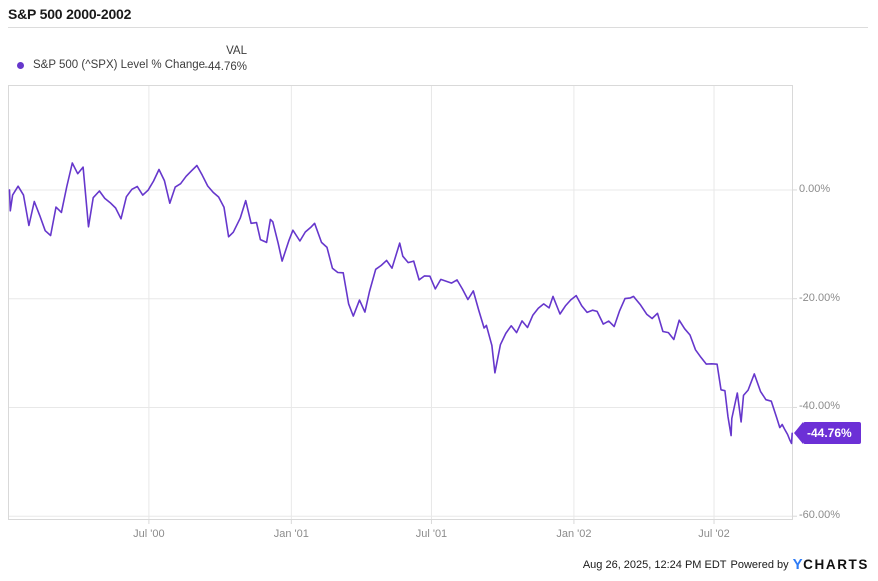  Describe the element at coordinates (654, 564) in the screenshot. I see `footer-timestamp: Aug 26, 2025, 12:24 PM EDT` at that location.